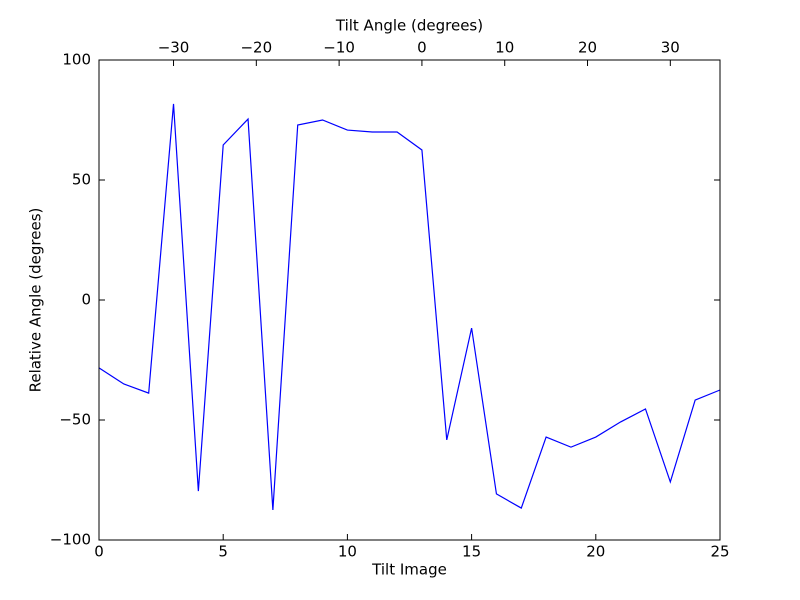  I want to click on y-tick-label: −100, so click(70, 540).